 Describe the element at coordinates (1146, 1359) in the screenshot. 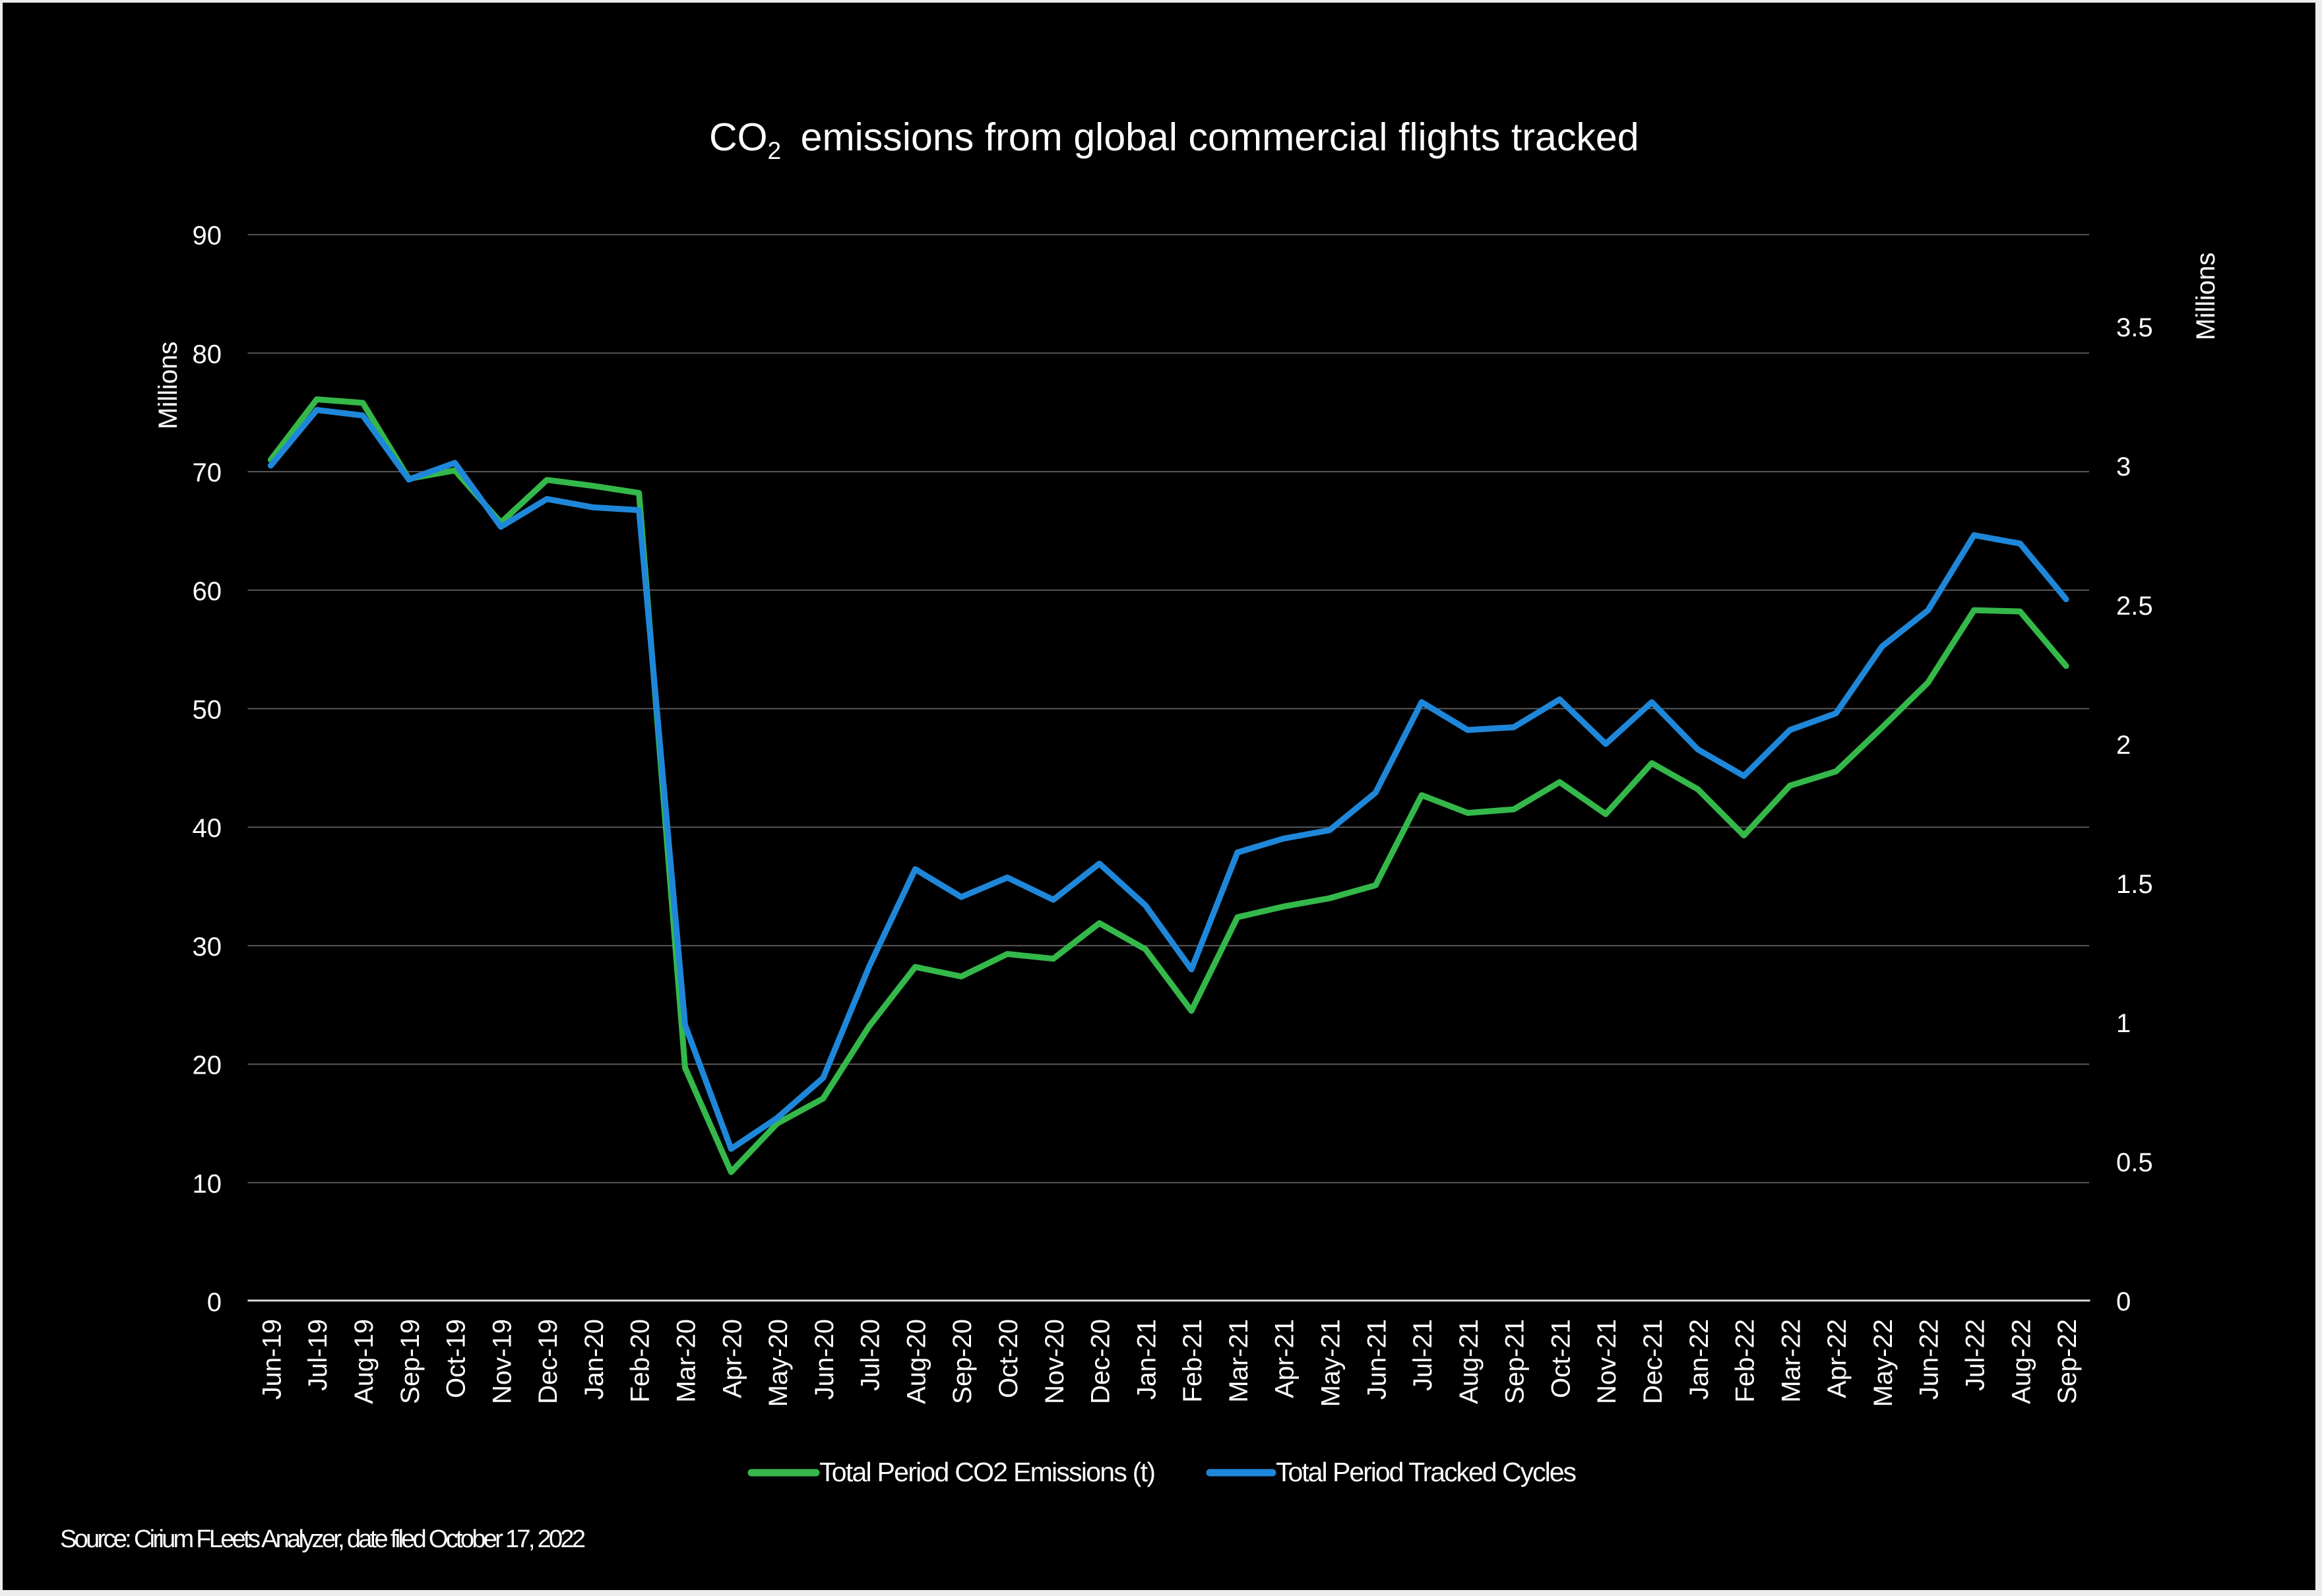

I see `svg-text: Jan-21` at that location.